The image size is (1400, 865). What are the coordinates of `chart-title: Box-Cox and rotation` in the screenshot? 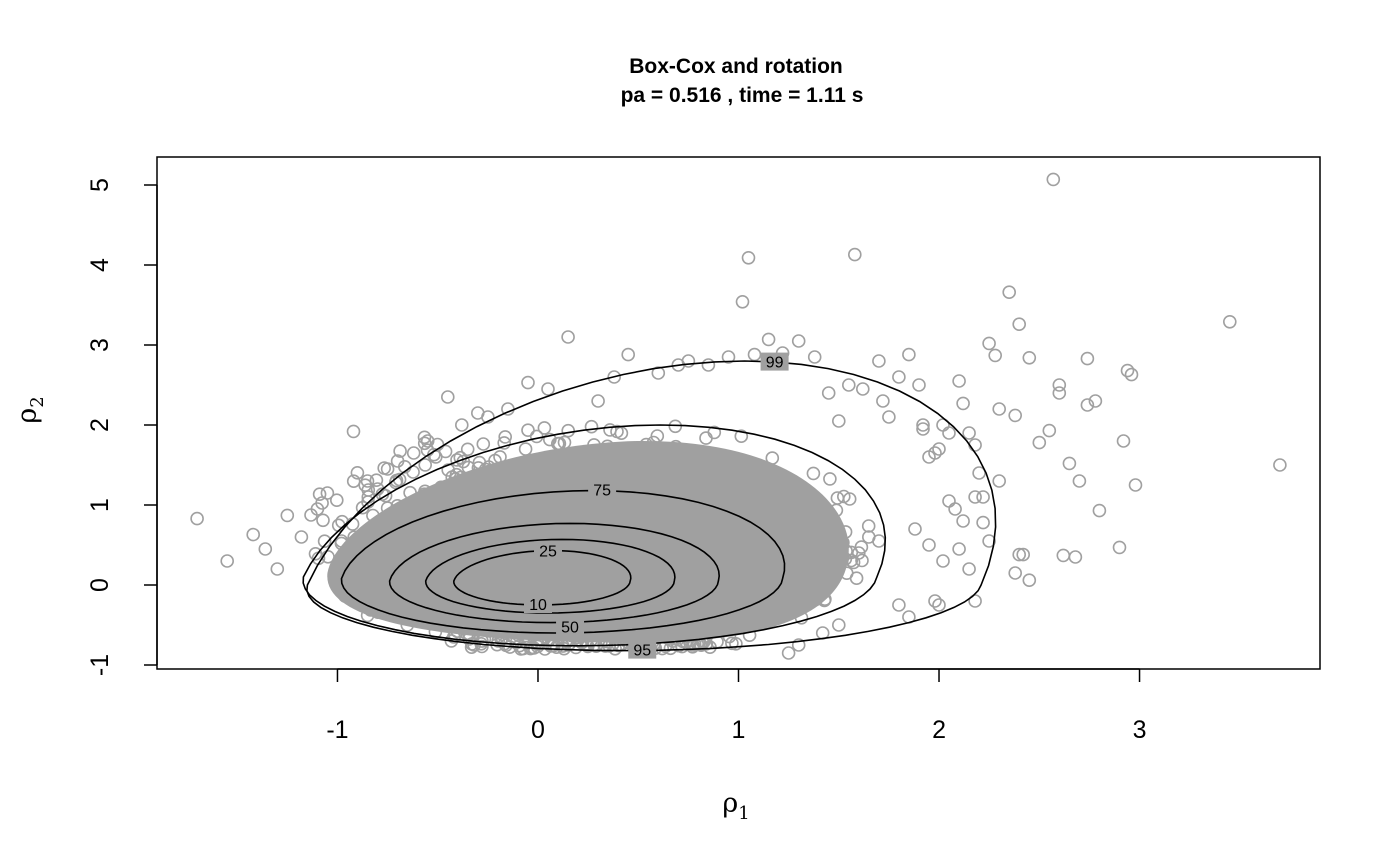 It's located at (736, 66).